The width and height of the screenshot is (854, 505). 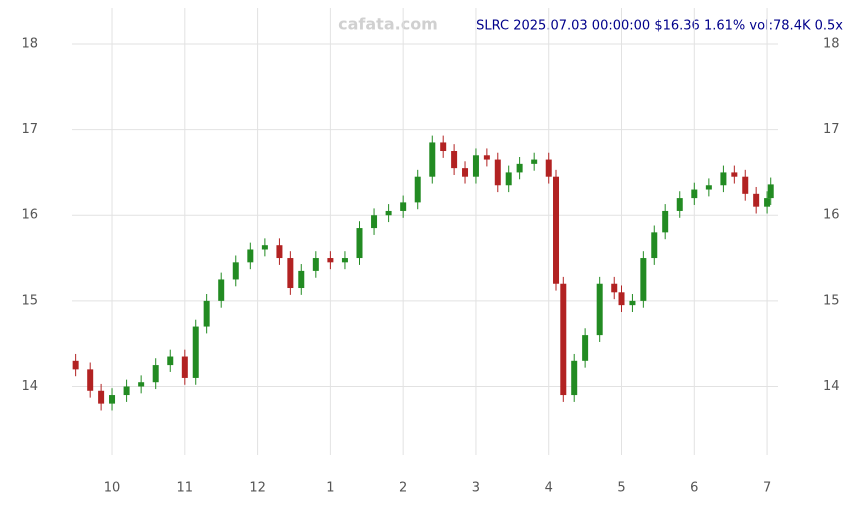 I want to click on y-tick-label-right: 14, so click(x=831, y=386).